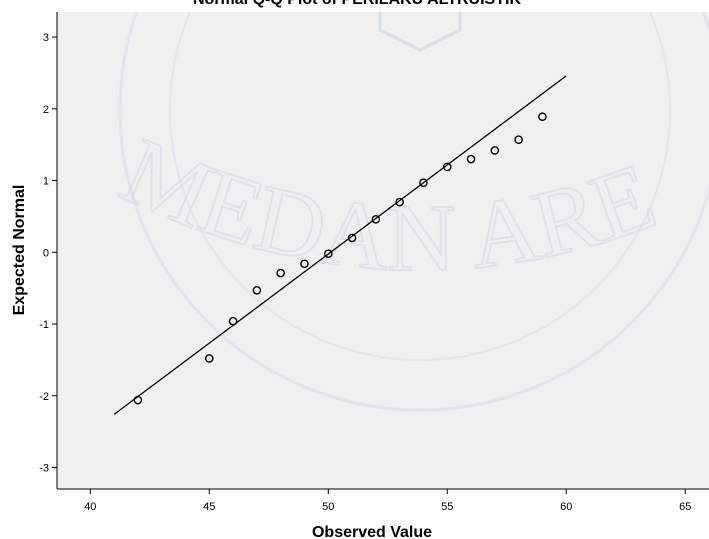 The width and height of the screenshot is (709, 539). Describe the element at coordinates (447, 507) in the screenshot. I see `x-tick-label: 55` at that location.